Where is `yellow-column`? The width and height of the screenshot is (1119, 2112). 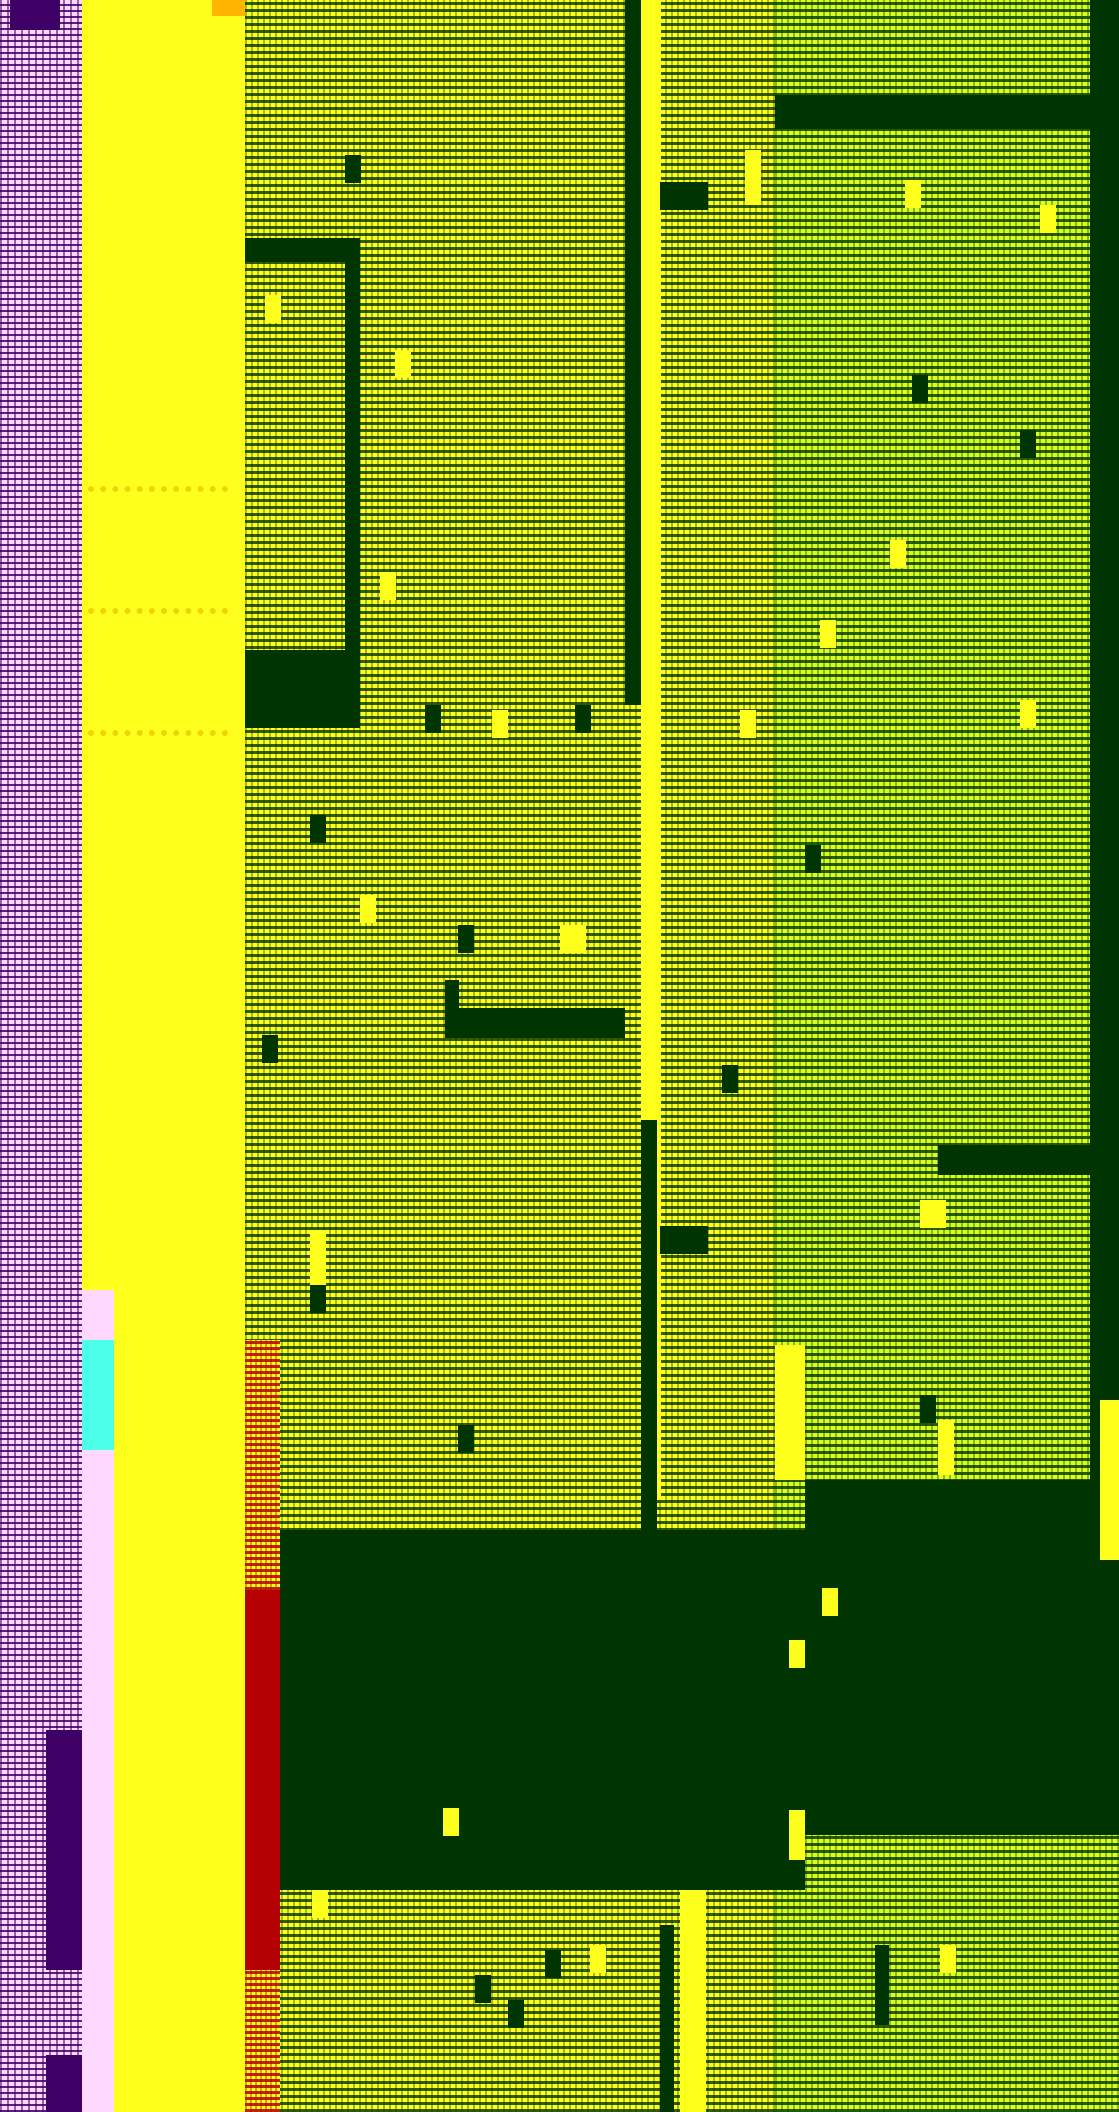
yellow-column is located at coordinates (163, 645).